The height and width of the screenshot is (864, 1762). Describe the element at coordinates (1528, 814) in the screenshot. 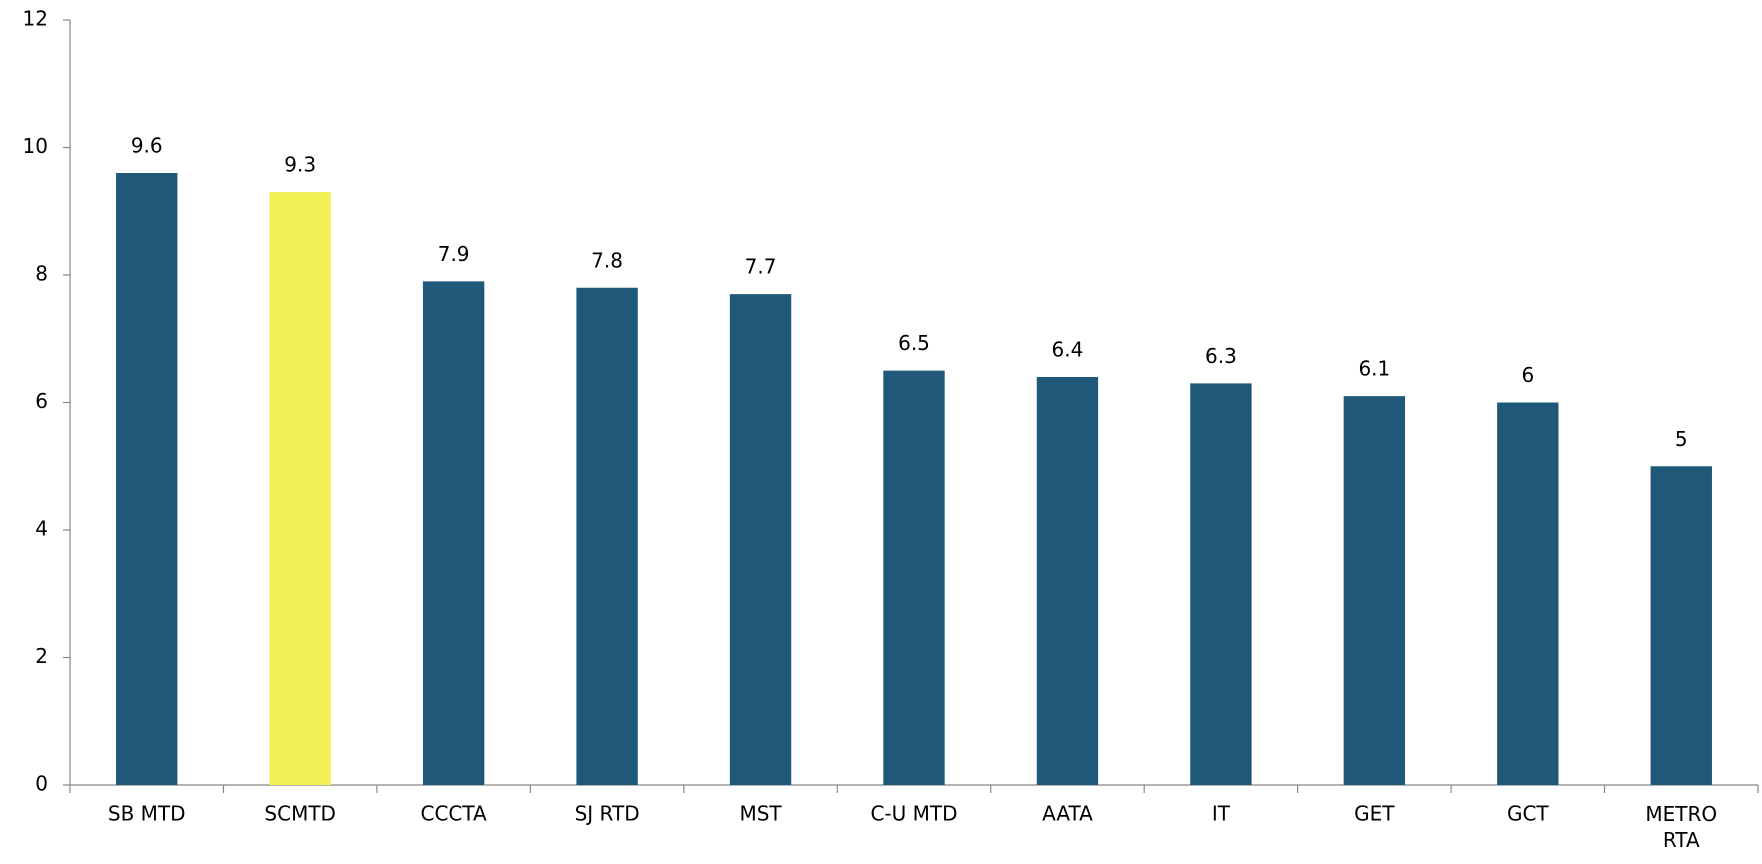

I see `x-tick-label: GCT` at that location.